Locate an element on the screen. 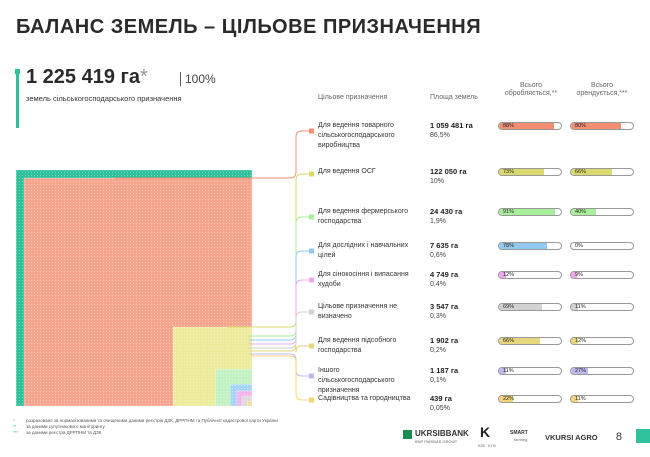 Image resolution: width=650 pixels, height=457 pixels. cultivated-bar: 78% is located at coordinates (530, 246).